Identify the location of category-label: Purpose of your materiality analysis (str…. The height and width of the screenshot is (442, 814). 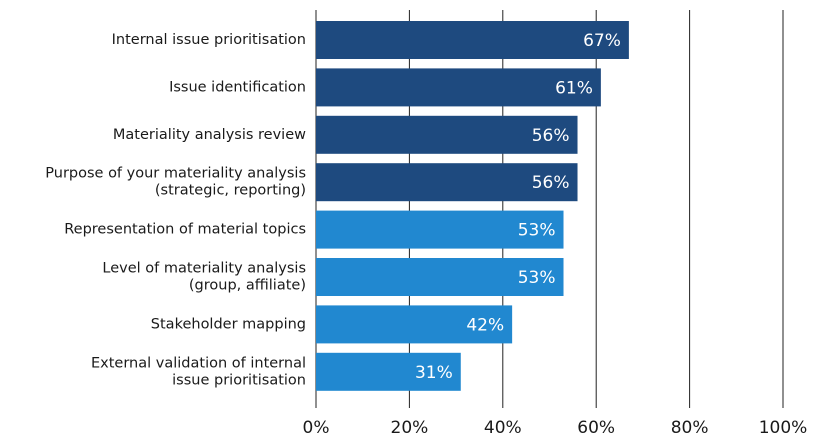
(175, 182).